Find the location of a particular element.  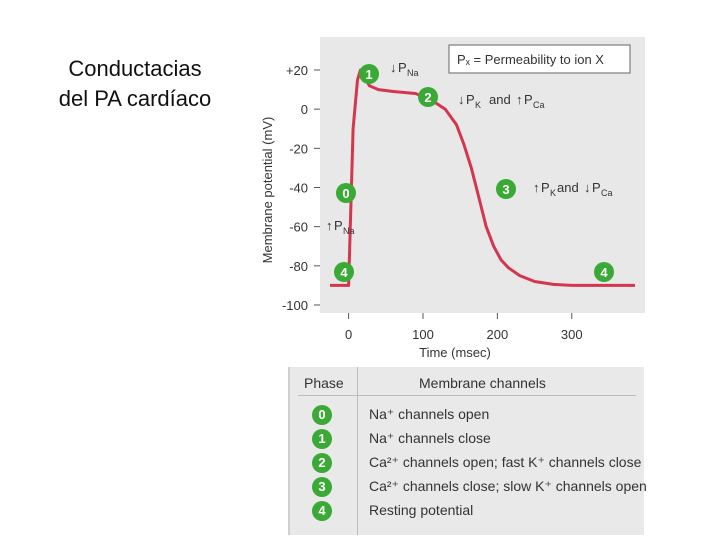

column-divider is located at coordinates (357, 451).